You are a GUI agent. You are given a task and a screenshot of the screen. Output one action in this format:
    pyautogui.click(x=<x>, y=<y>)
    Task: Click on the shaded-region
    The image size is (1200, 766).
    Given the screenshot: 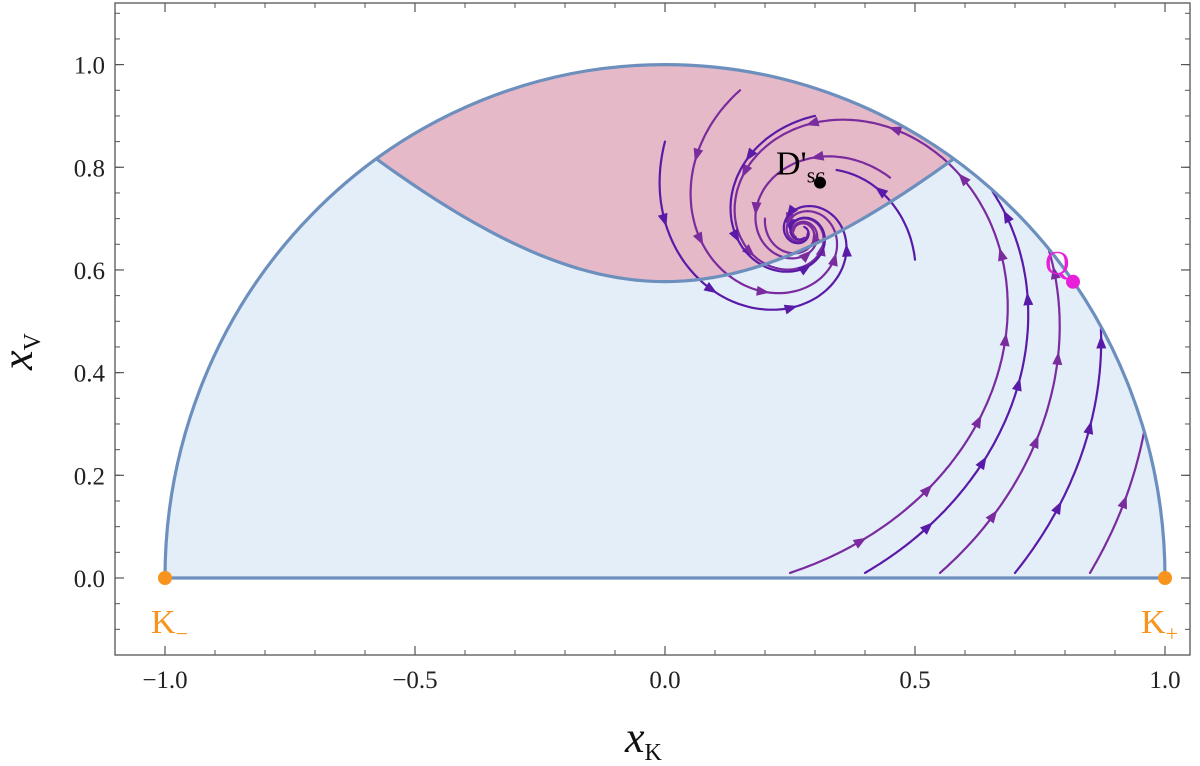 What is the action you would take?
    pyautogui.click(x=665, y=173)
    